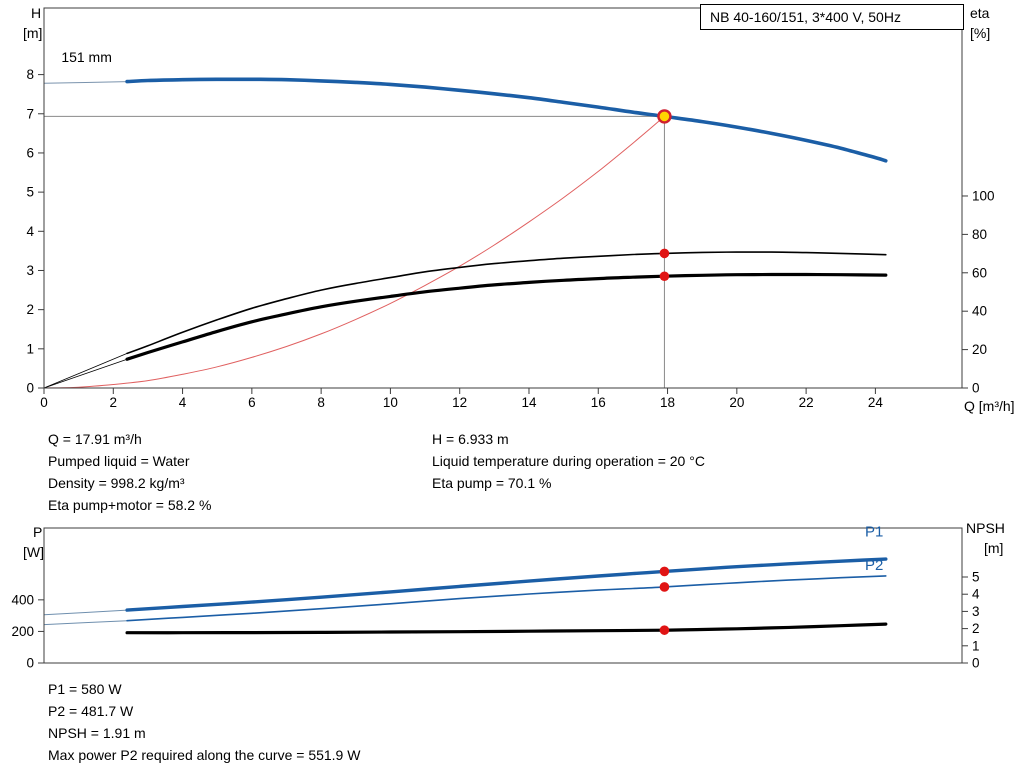 The width and height of the screenshot is (1024, 781). What do you see at coordinates (36, 13) in the screenshot?
I see `h-axis-label: H` at bounding box center [36, 13].